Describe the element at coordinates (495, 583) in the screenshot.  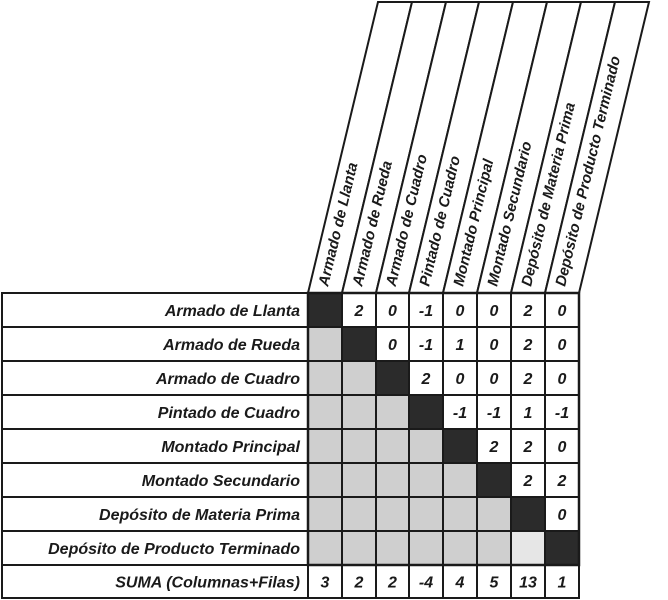
I see `sum-value: 5` at that location.